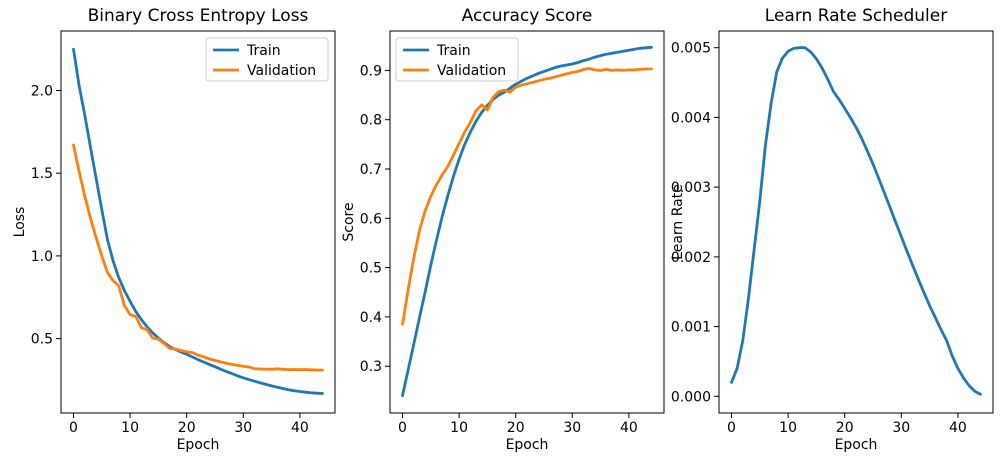 This screenshot has height=468, width=1001. Describe the element at coordinates (691, 328) in the screenshot. I see `y-axis-tick-label: 0.001` at that location.